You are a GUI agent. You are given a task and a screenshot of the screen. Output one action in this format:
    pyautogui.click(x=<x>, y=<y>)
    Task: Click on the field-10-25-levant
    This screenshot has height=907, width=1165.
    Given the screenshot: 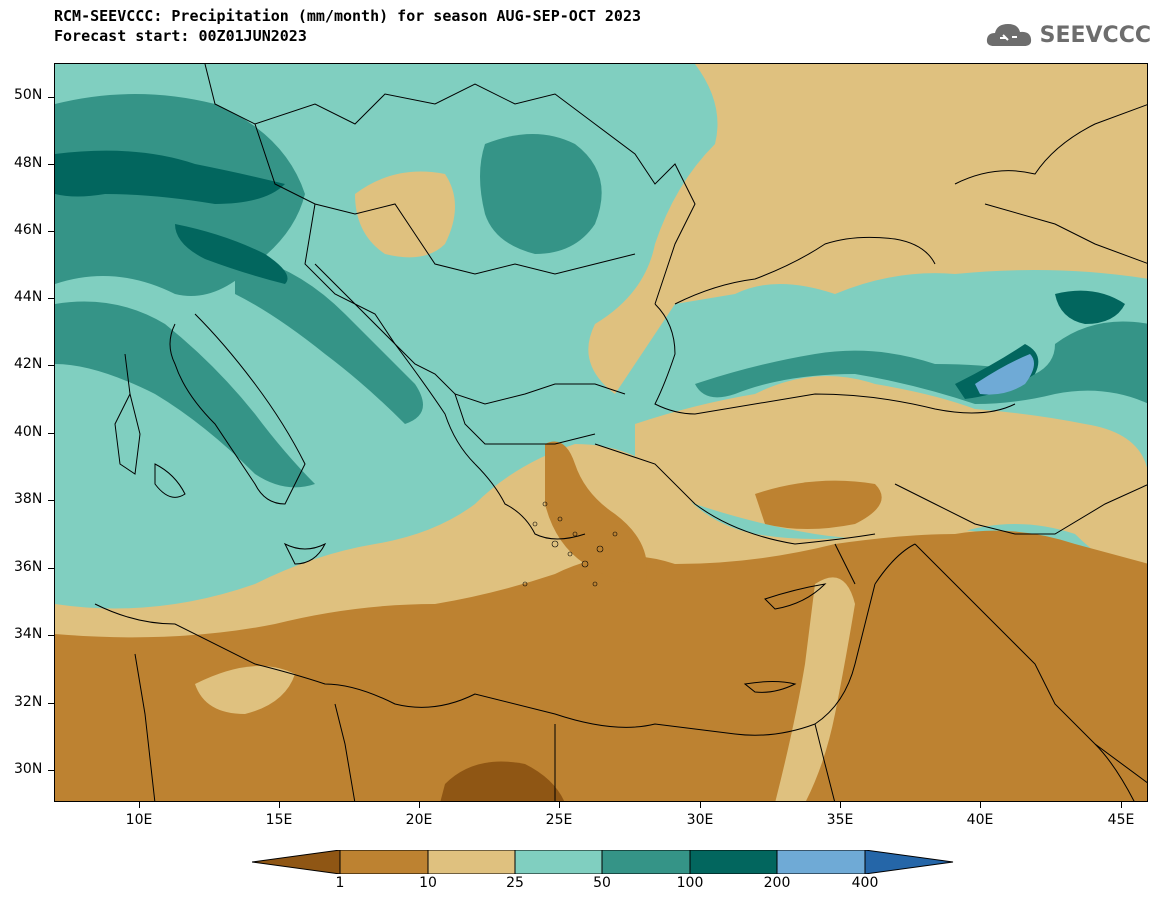 What is the action you would take?
    pyautogui.click(x=815, y=689)
    